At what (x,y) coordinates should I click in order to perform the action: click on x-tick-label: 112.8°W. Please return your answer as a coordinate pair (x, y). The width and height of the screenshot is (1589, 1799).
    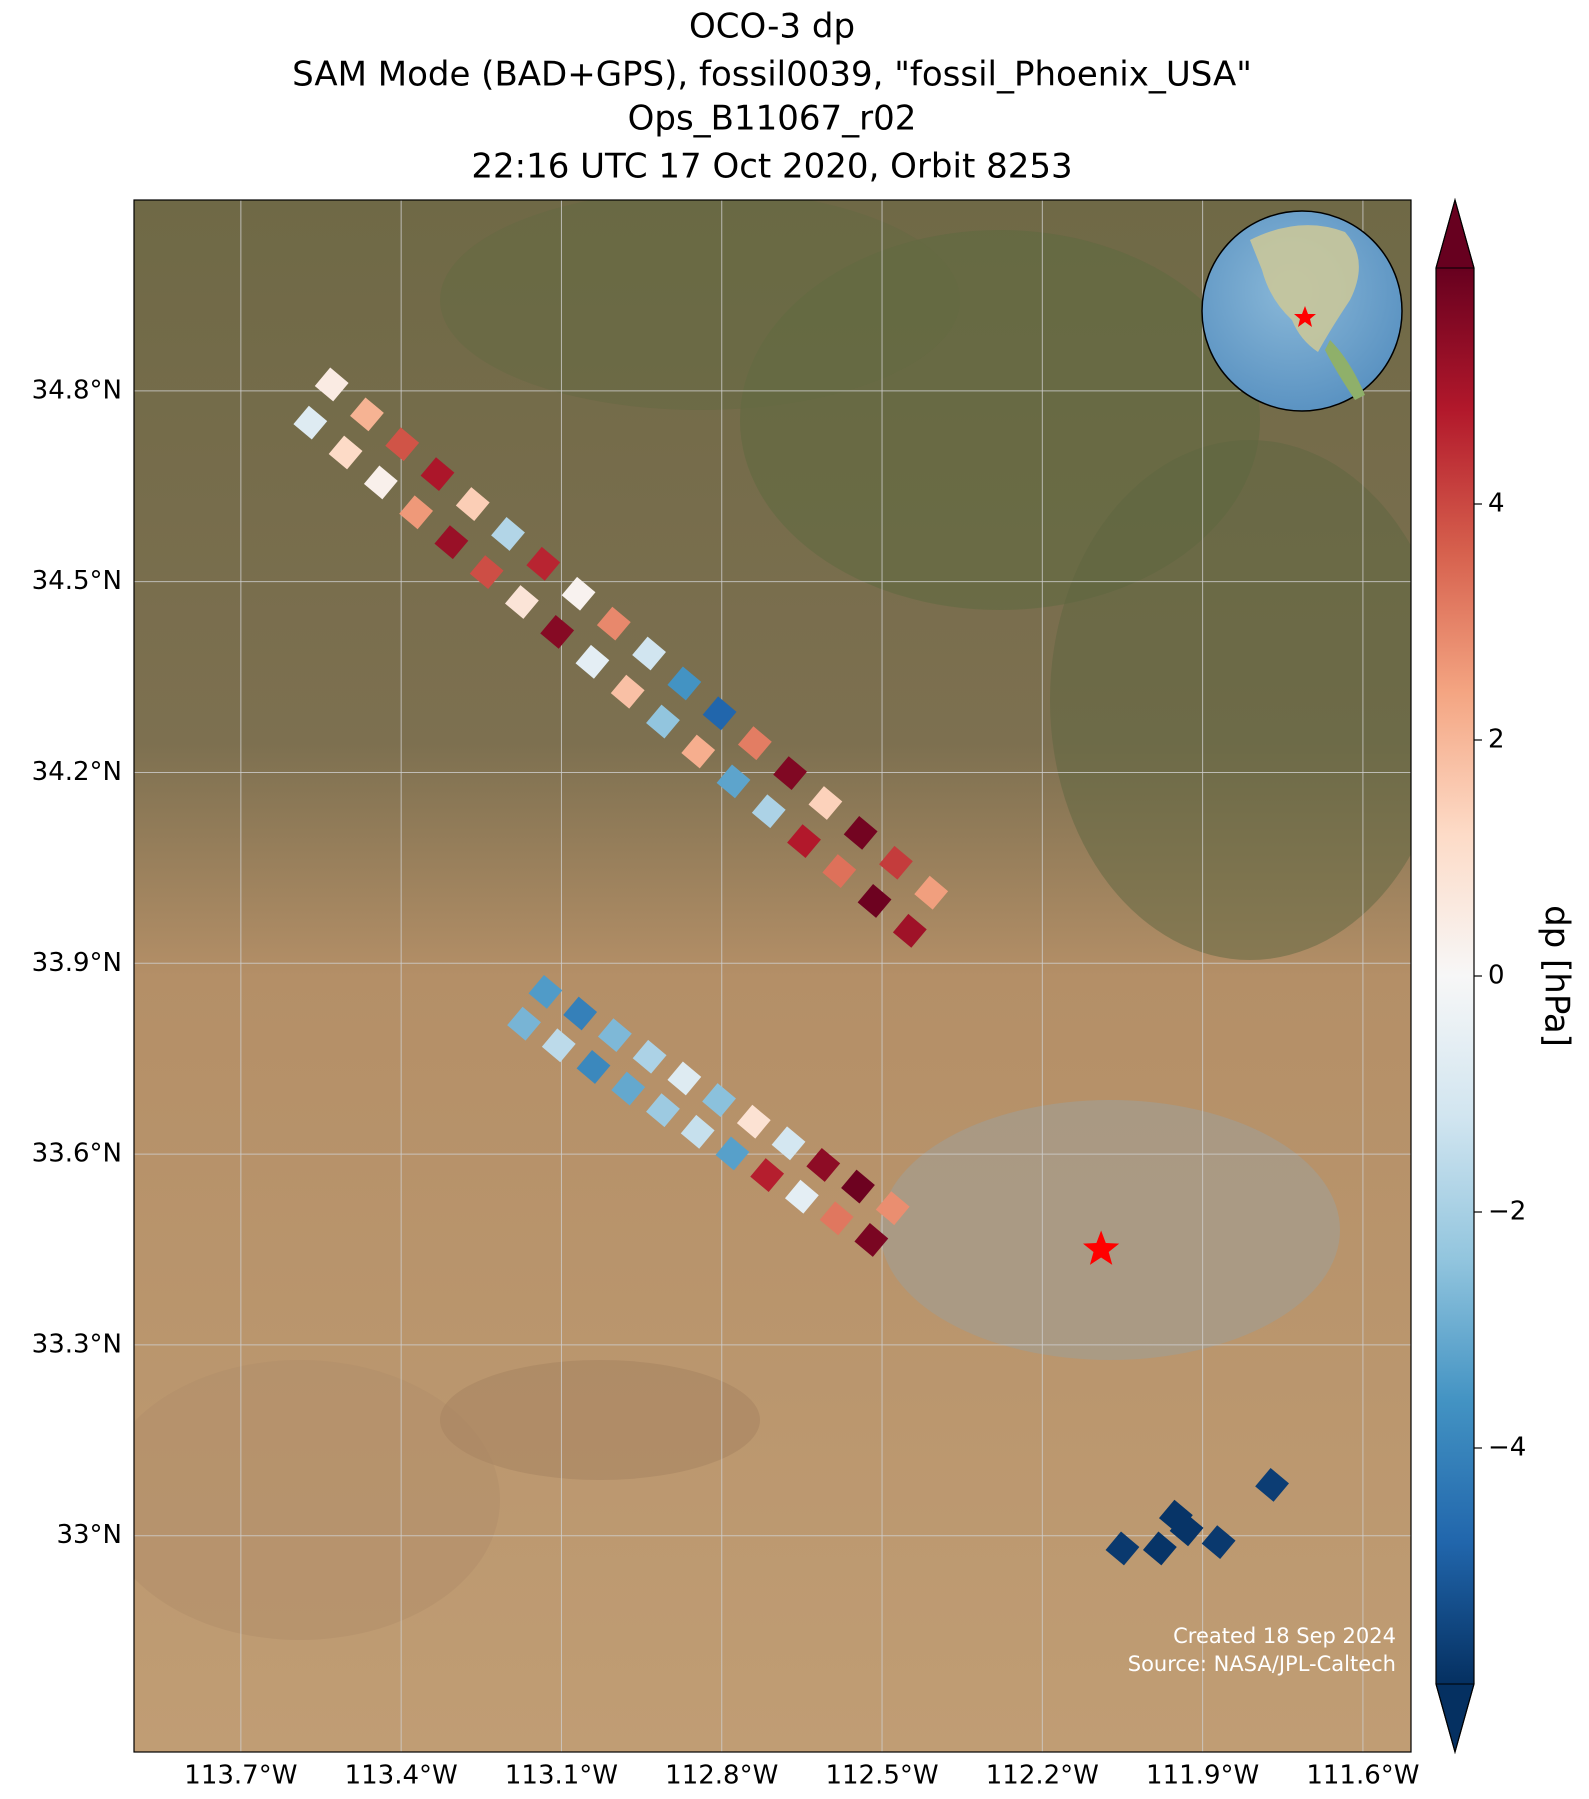
    Looking at the image, I should click on (721, 1776).